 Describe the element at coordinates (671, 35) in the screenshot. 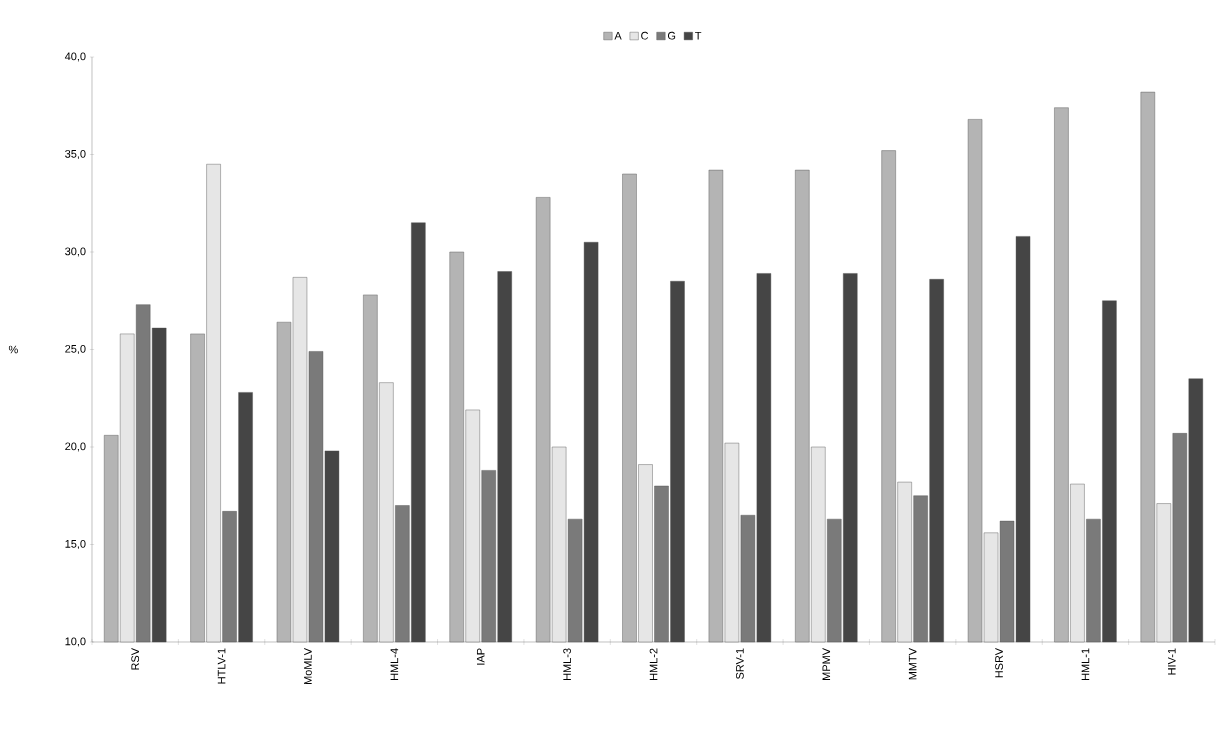

I see `legend-label: G` at that location.